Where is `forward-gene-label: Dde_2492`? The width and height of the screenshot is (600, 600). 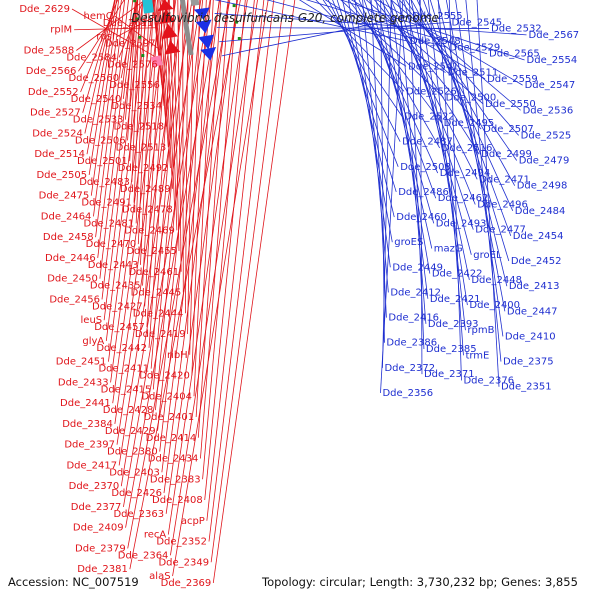 forward-gene-label: Dde_2492 is located at coordinates (143, 168).